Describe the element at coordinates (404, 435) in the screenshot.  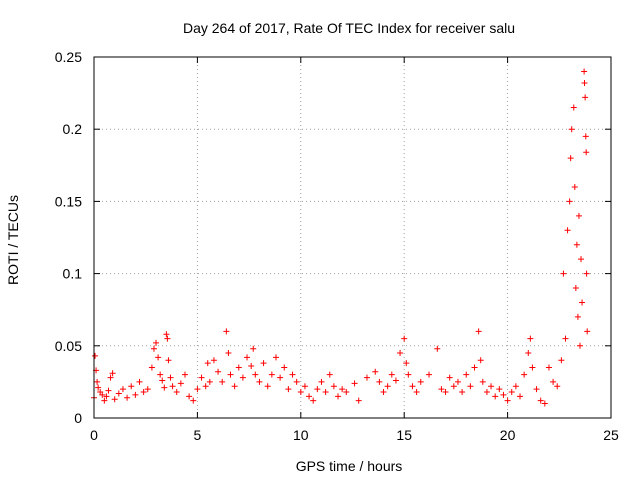
I see `x-tick-label: 15` at that location.